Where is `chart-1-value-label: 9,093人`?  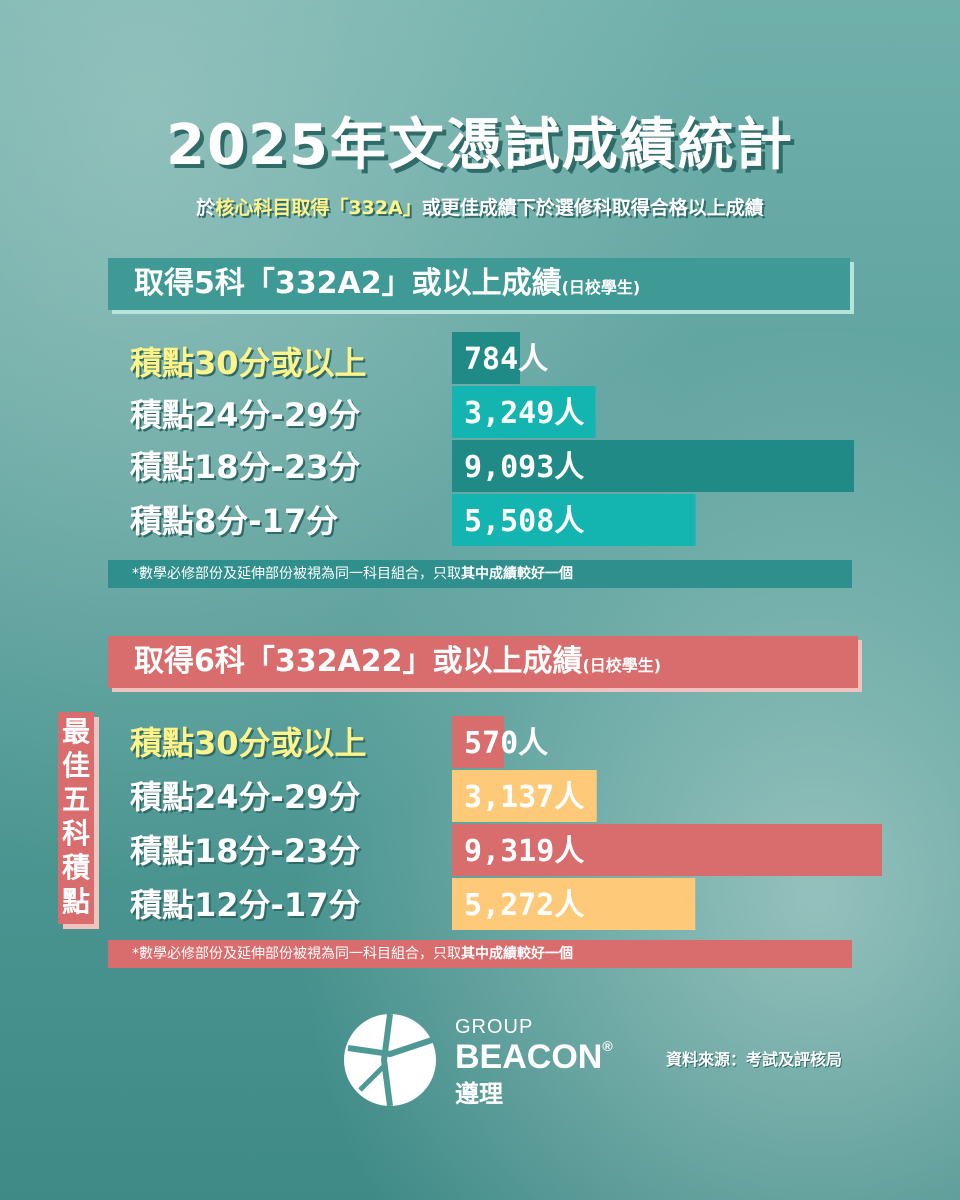 chart-1-value-label: 9,093人 is located at coordinates (524, 467).